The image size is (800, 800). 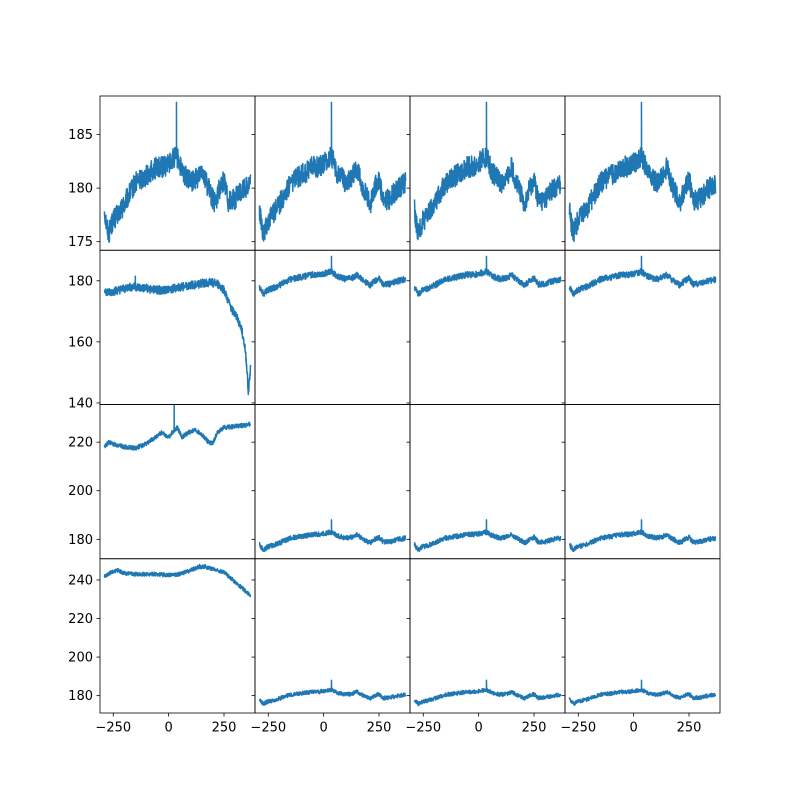 What do you see at coordinates (642, 636) in the screenshot?
I see `axes-frame` at bounding box center [642, 636].